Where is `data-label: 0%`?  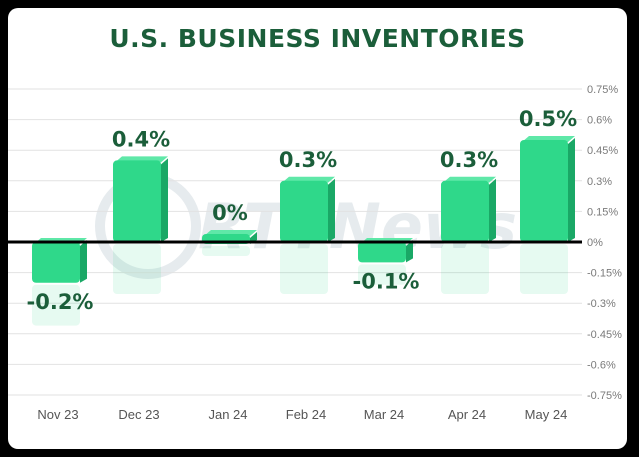
data-label: 0% is located at coordinates (230, 213).